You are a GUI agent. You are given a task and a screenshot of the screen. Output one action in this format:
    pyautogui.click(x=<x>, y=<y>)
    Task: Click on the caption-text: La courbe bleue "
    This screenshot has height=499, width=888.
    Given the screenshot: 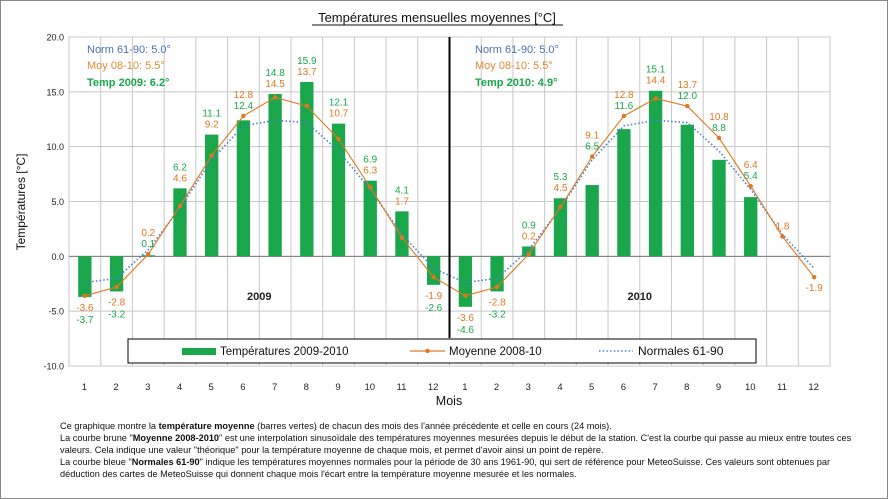 What is the action you would take?
    pyautogui.click(x=96, y=462)
    